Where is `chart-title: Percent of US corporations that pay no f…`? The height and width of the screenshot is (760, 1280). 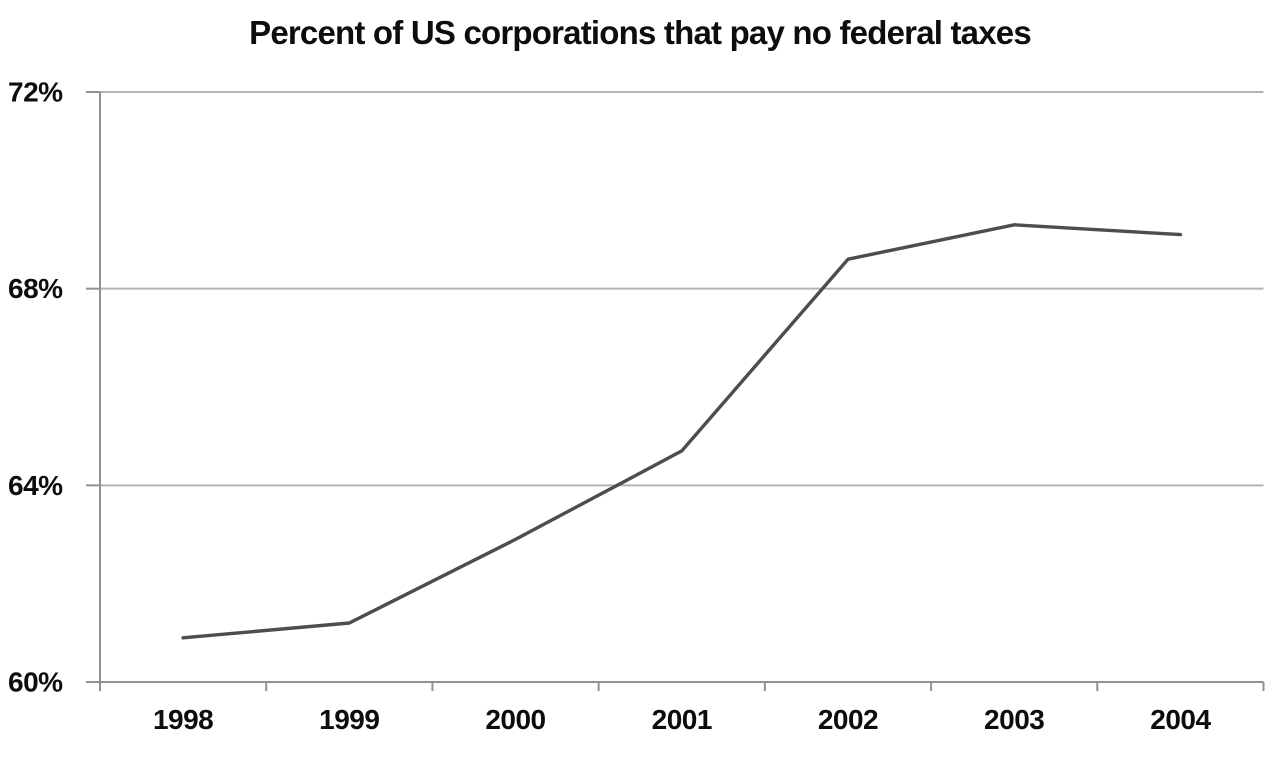
chart-title: Percent of US corporations that pay no f… is located at coordinates (640, 32).